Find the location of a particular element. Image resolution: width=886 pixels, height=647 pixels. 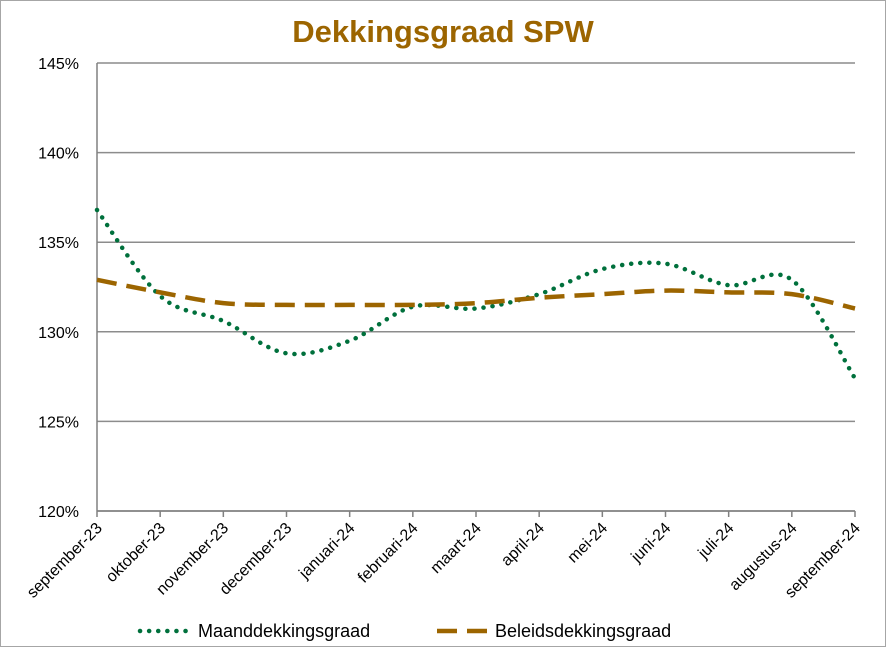

y-tick-label: 120% is located at coordinates (58, 512).